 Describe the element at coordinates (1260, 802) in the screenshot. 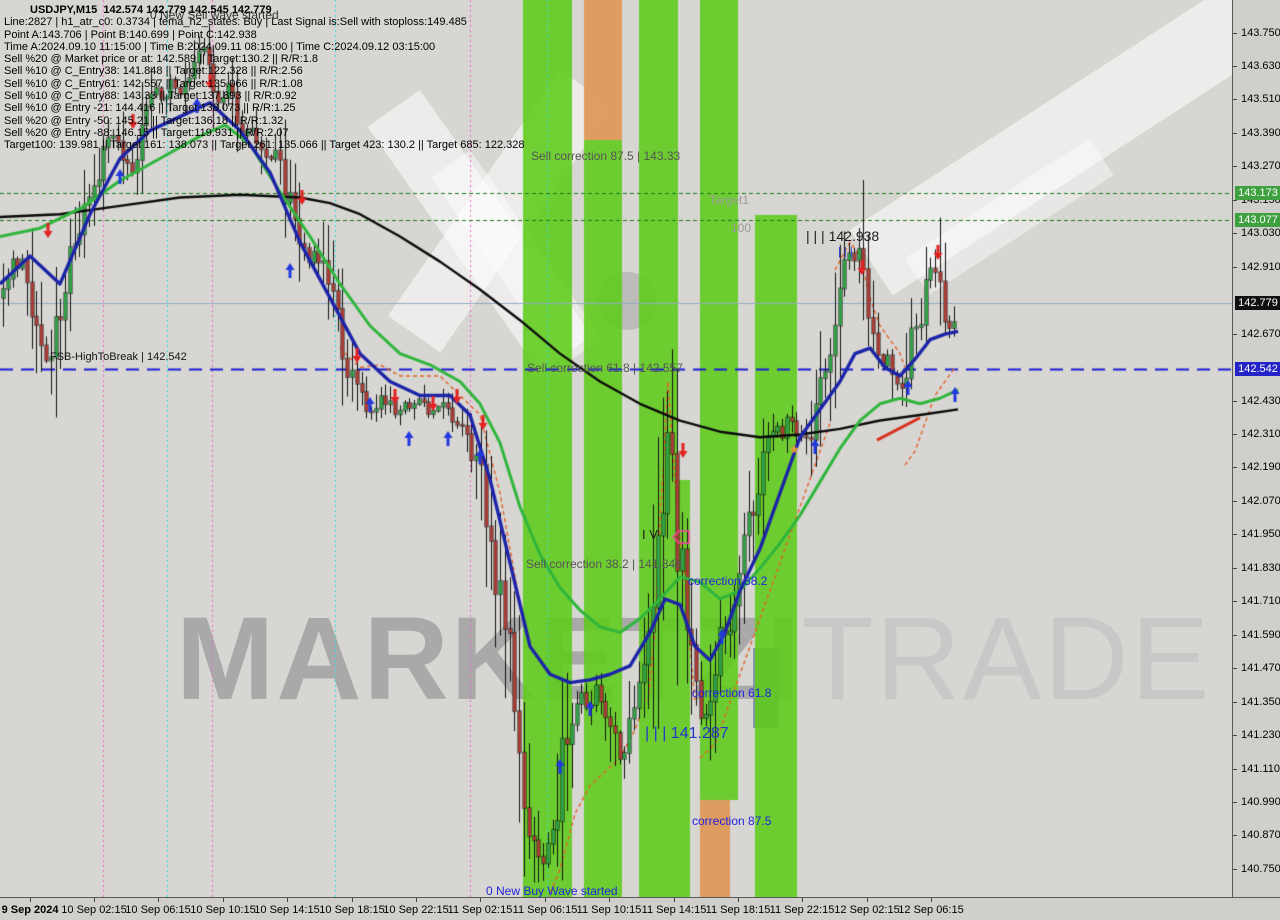

I see `price-label: 140.990` at that location.